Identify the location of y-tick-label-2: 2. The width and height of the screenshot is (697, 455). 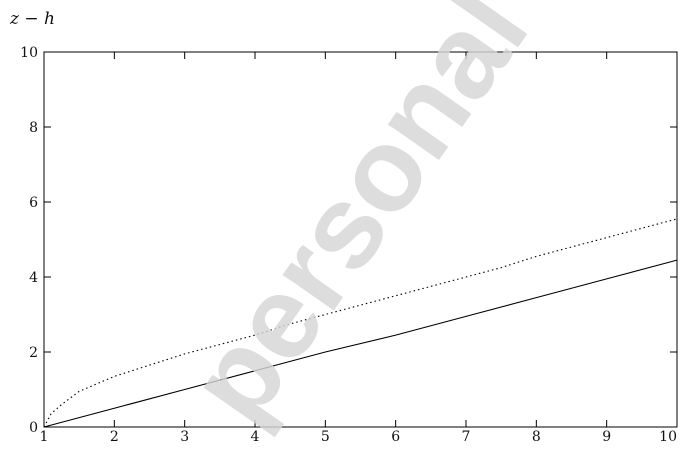
(33, 353).